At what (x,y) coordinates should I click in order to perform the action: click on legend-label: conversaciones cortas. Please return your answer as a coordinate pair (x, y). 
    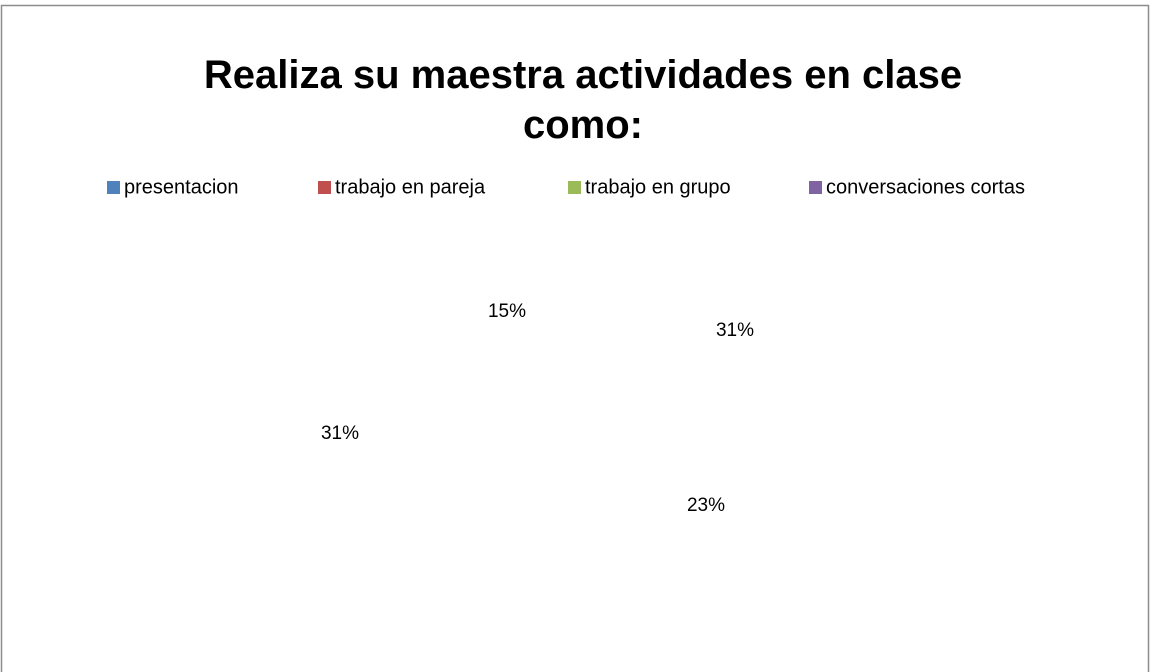
    Looking at the image, I should click on (925, 187).